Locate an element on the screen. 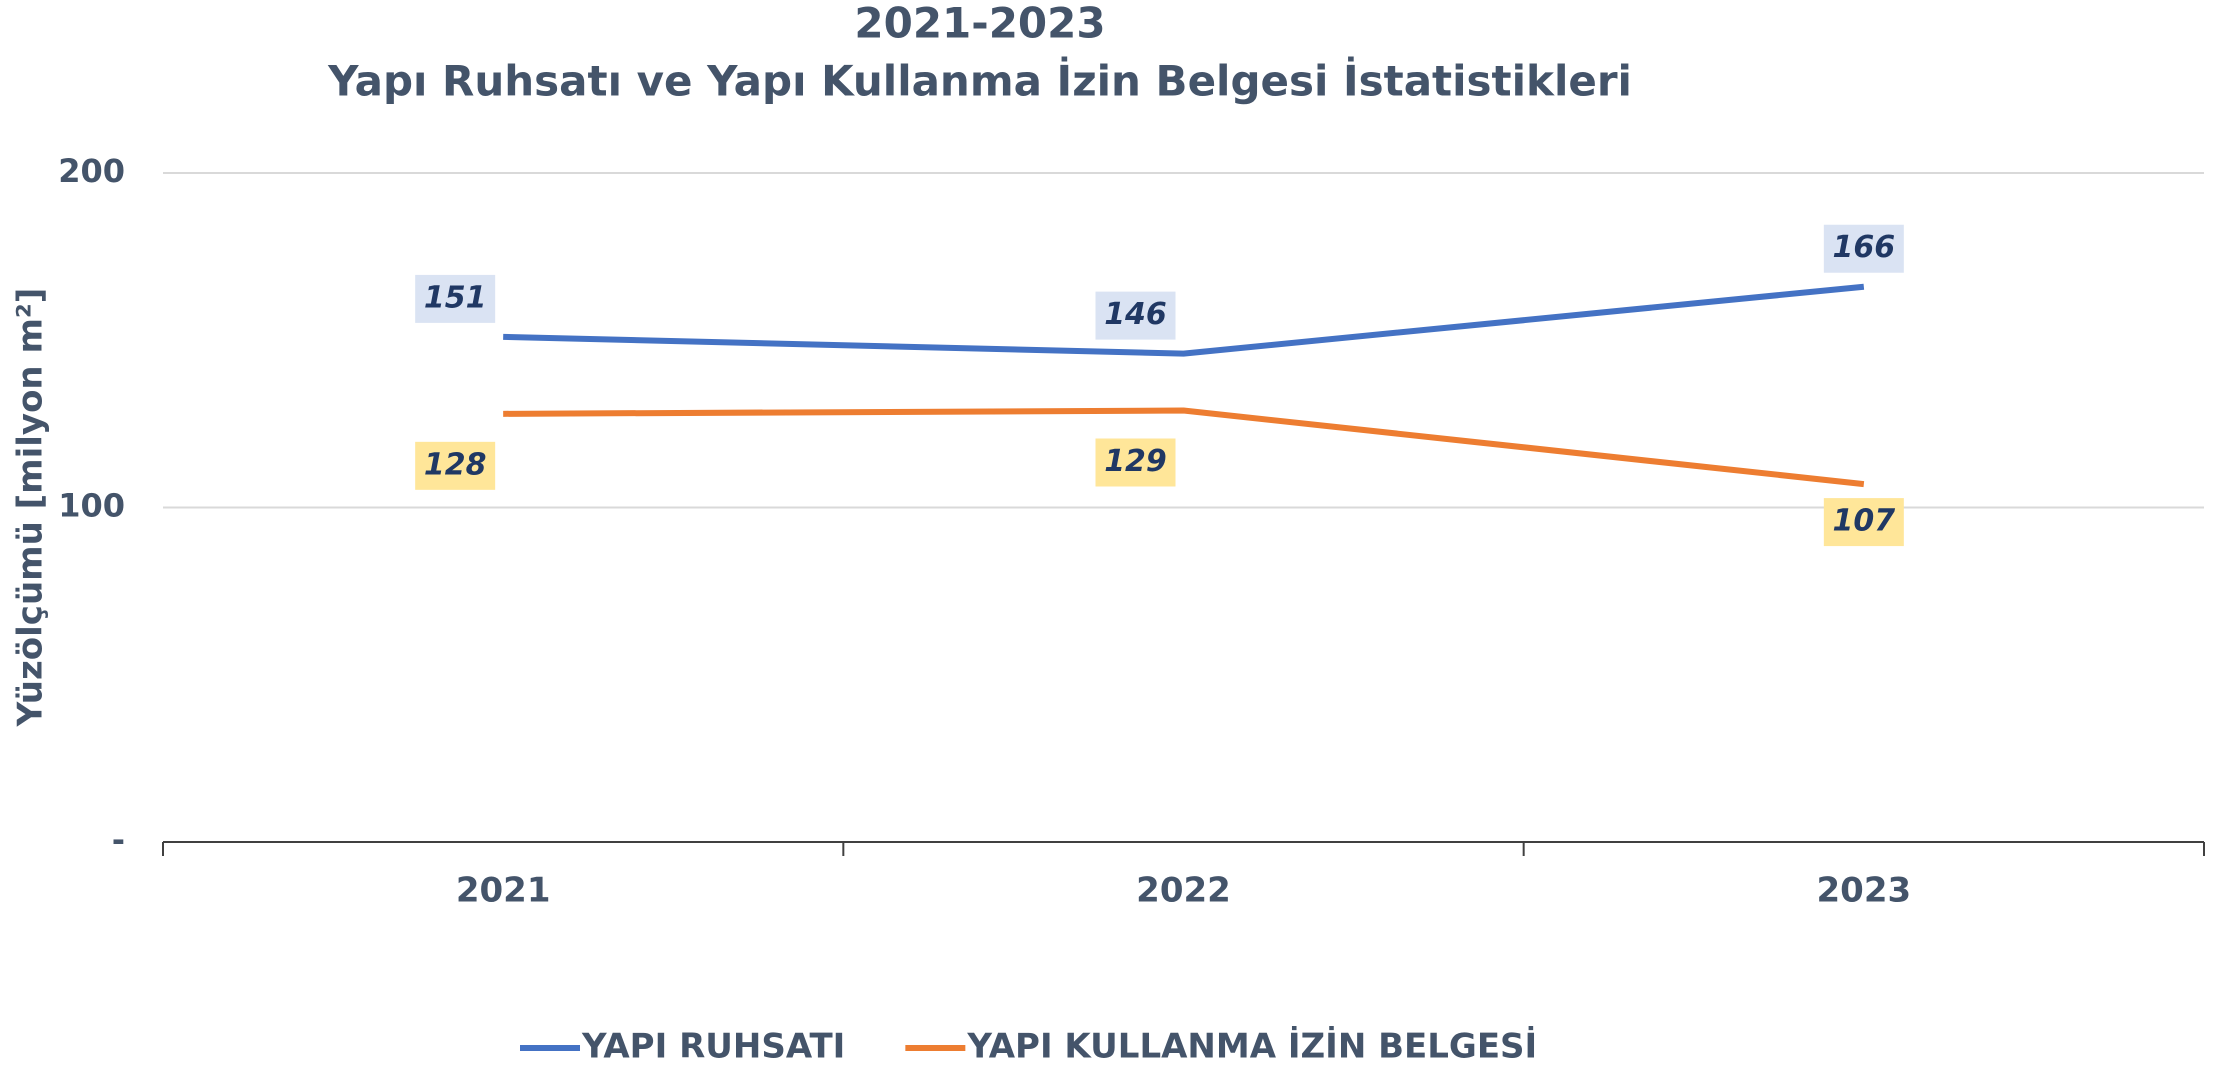  data-label: 166 is located at coordinates (1864, 247).